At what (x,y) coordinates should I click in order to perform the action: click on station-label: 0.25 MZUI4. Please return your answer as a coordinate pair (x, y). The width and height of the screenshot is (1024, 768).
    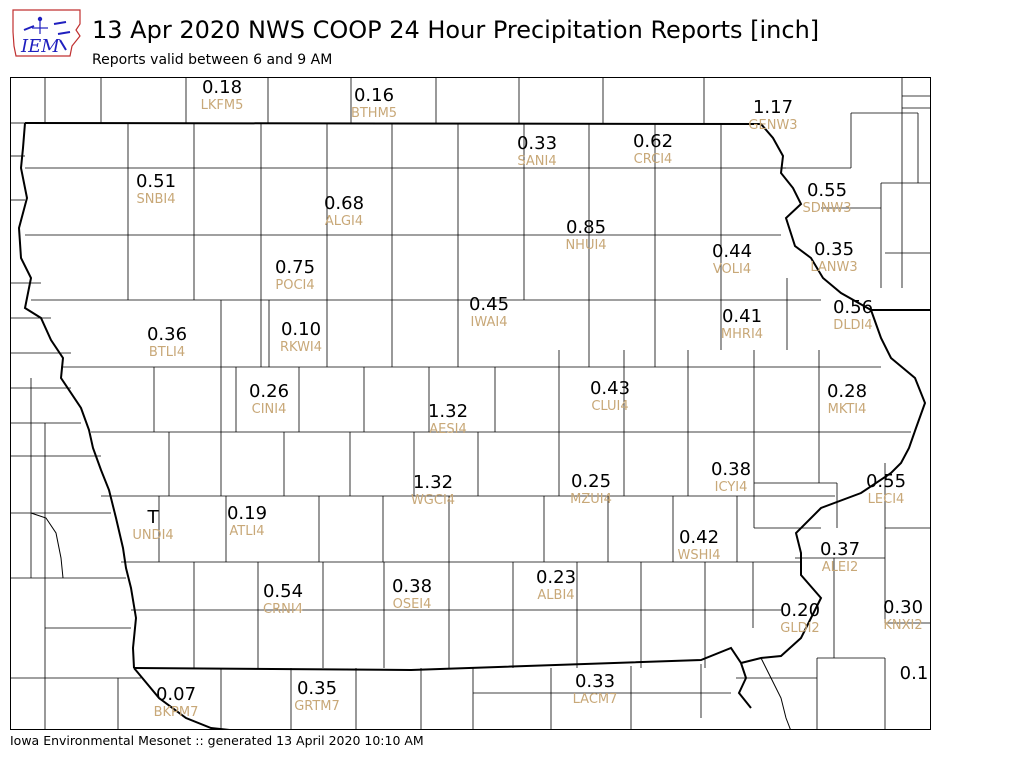
    Looking at the image, I should click on (591, 489).